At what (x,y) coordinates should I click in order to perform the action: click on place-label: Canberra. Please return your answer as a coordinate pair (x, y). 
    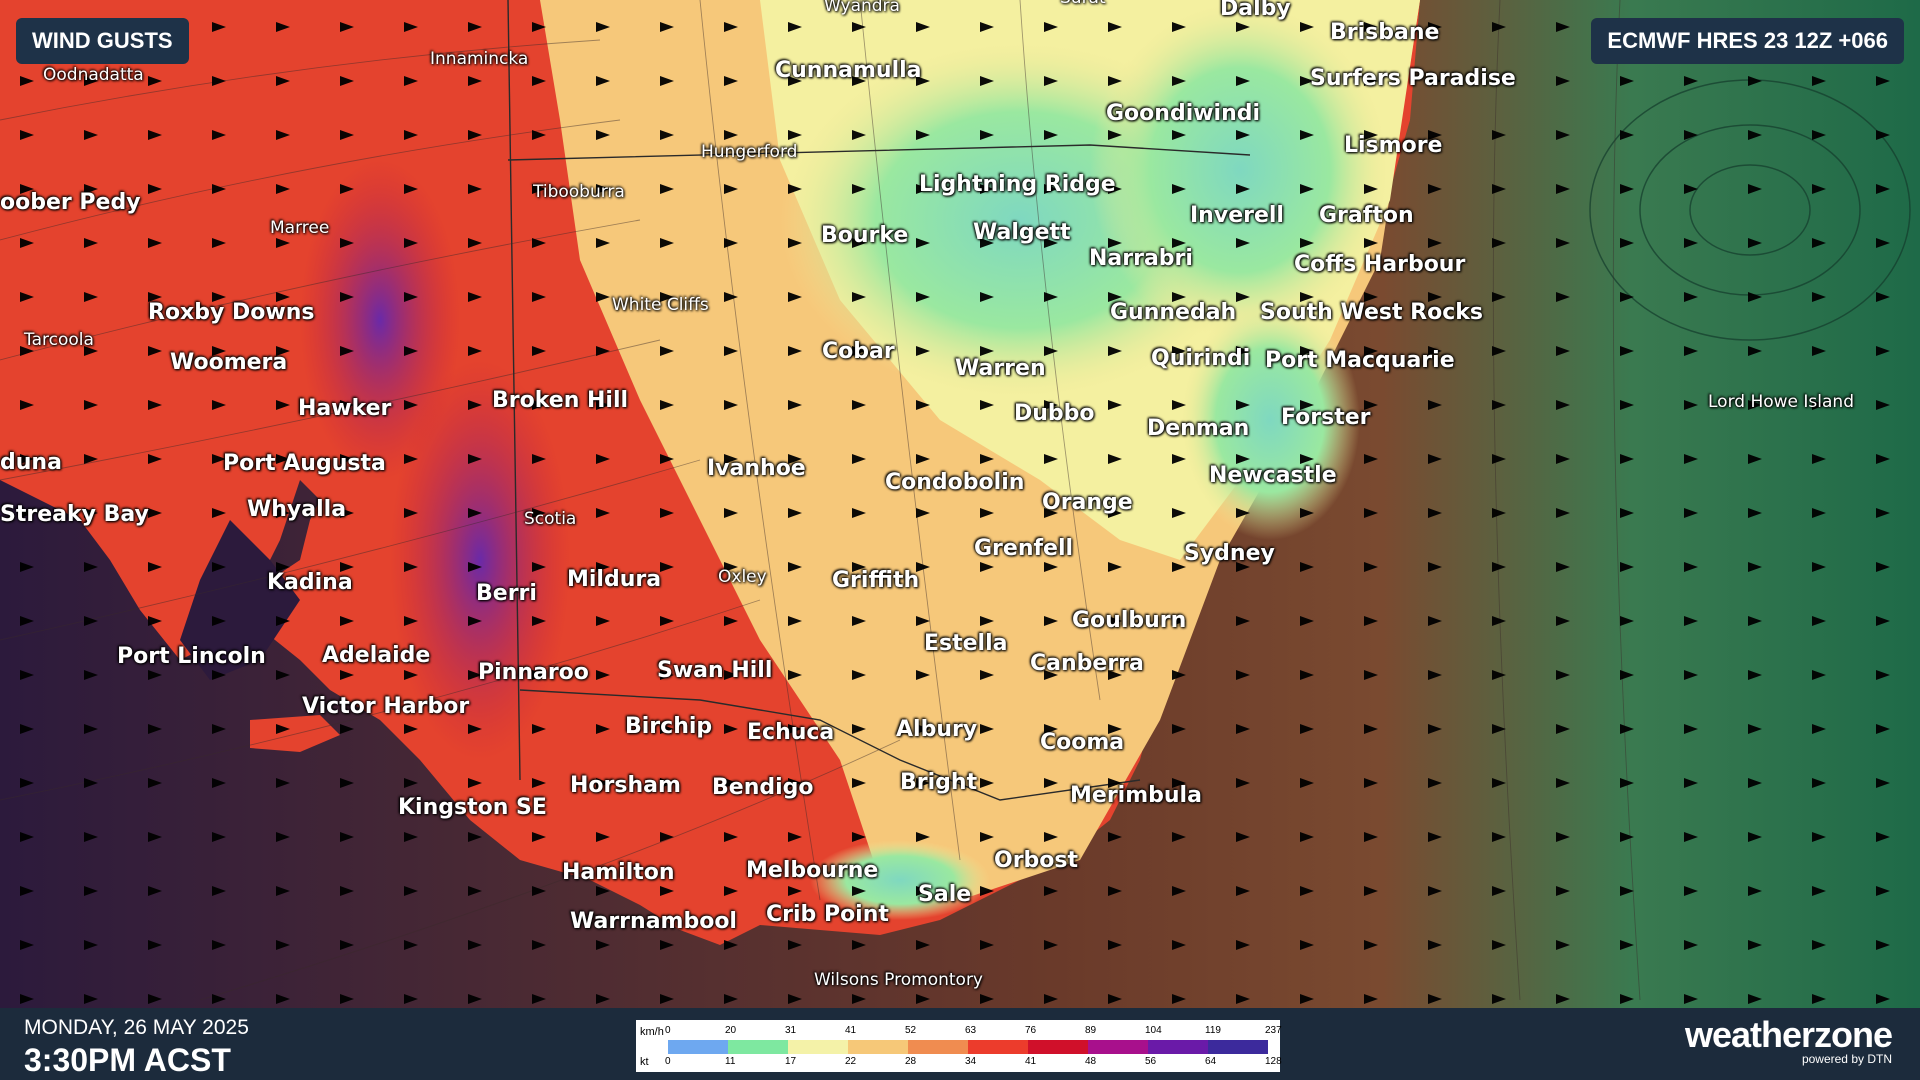
    Looking at the image, I should click on (1087, 663).